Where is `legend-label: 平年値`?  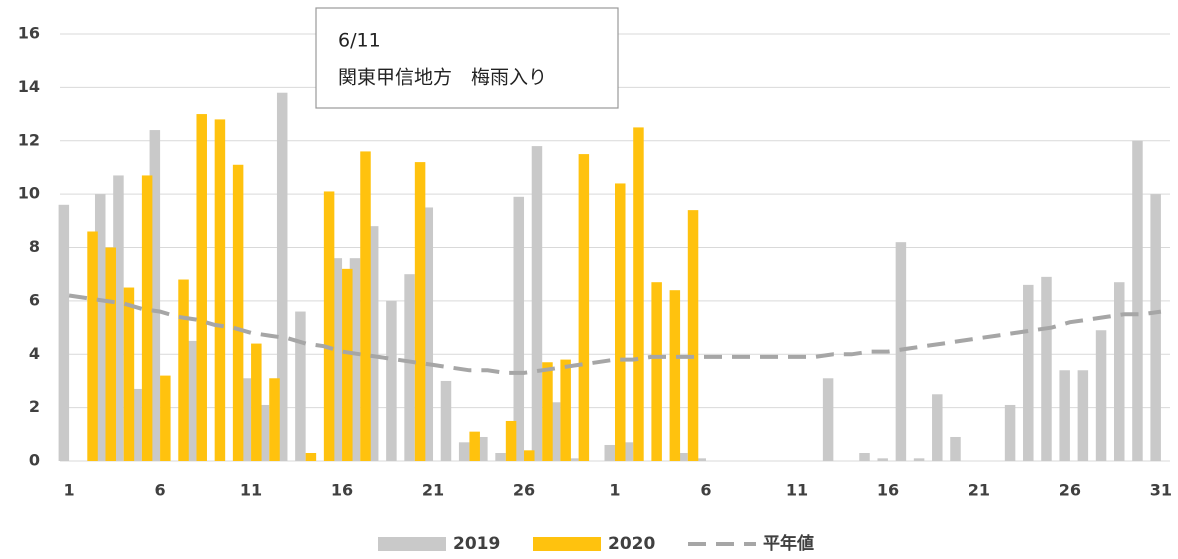
legend-label: 平年値 is located at coordinates (788, 543).